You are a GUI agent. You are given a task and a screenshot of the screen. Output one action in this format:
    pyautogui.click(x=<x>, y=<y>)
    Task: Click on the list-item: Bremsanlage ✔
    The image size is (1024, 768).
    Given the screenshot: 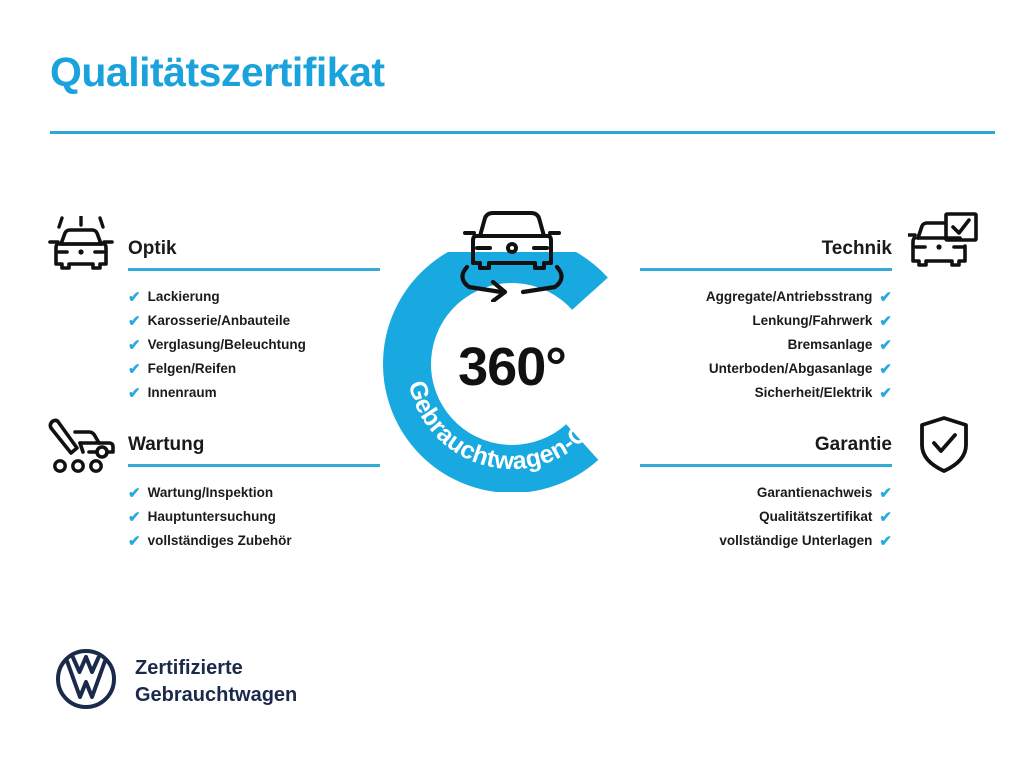 What is the action you would take?
    pyautogui.click(x=766, y=345)
    